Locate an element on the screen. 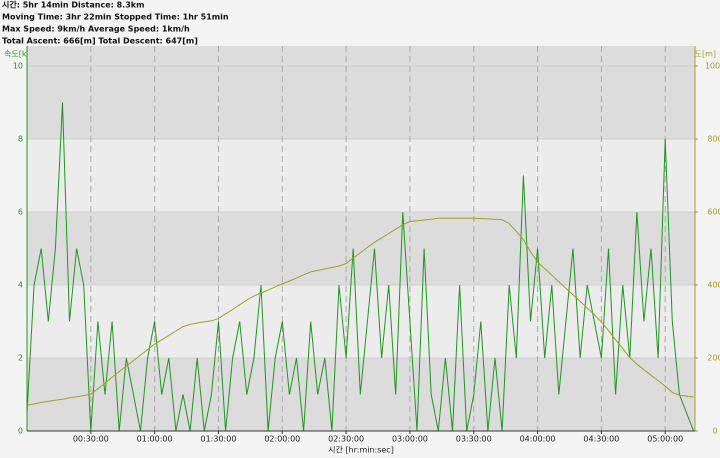  x-tick-label: 01:30:00 is located at coordinates (218, 439).